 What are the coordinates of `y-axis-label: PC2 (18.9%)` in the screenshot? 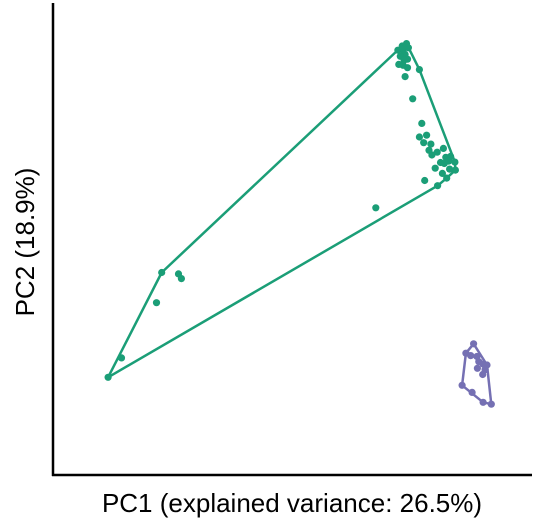 It's located at (25, 242).